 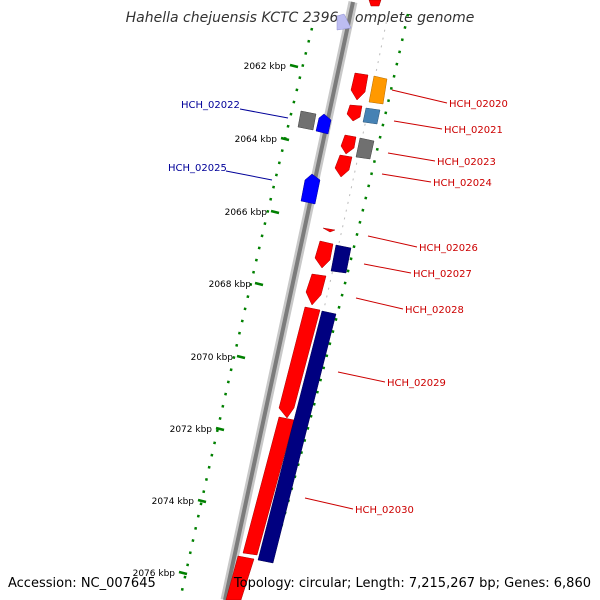 What do you see at coordinates (212, 358) in the screenshot?
I see `tick-label: 2070 kbp` at bounding box center [212, 358].